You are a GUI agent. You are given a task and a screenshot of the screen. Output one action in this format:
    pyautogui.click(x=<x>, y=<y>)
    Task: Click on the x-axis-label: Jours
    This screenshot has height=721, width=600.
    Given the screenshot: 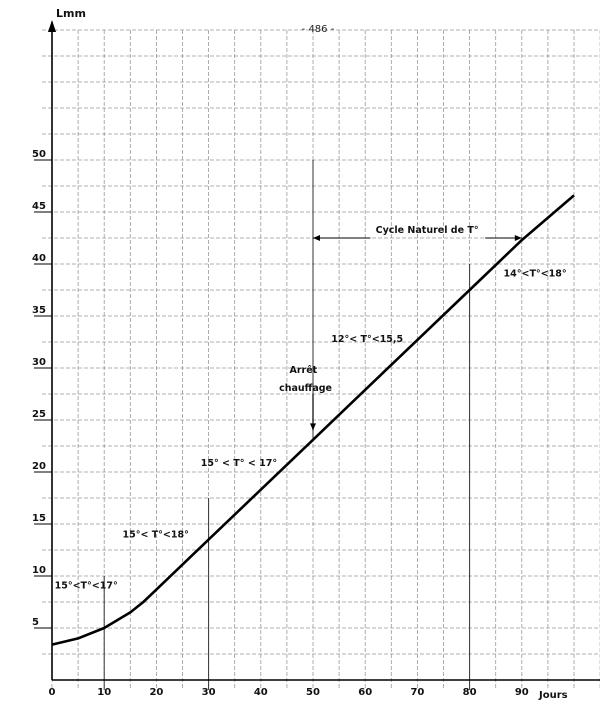 What is the action you would take?
    pyautogui.click(x=553, y=695)
    